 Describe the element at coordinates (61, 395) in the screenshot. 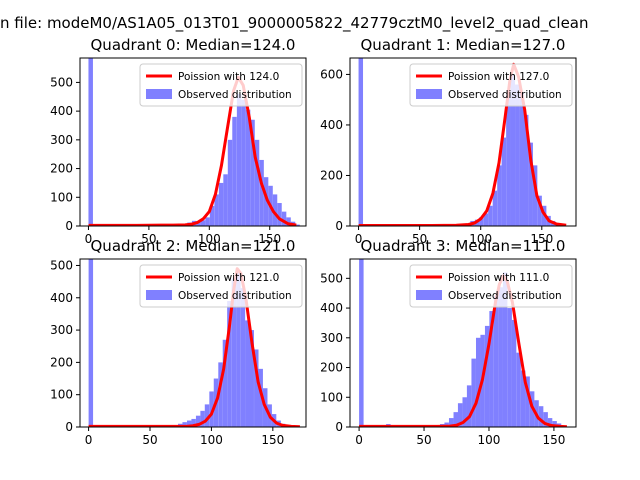

I see `y-tick-label: 100` at that location.